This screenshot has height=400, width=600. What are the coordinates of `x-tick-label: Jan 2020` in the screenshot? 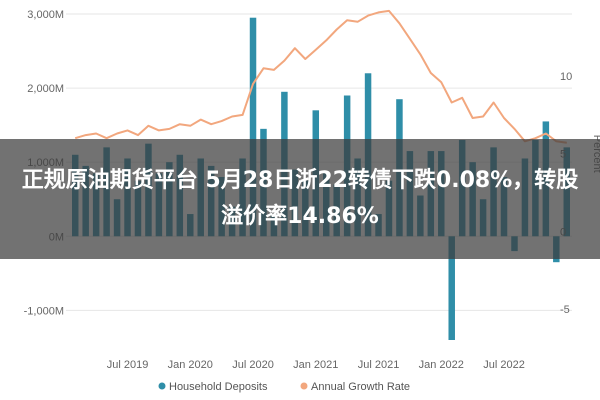 It's located at (190, 365).